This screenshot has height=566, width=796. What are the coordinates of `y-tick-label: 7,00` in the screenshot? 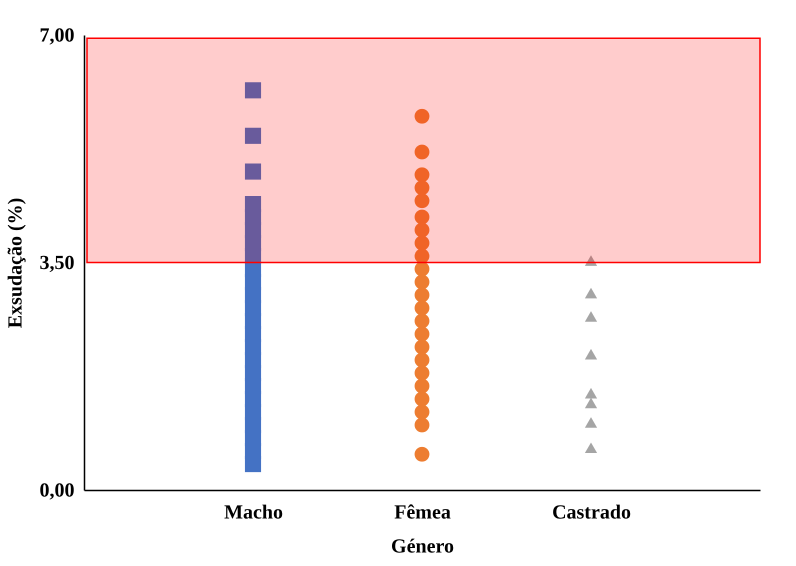 It's located at (57, 35).